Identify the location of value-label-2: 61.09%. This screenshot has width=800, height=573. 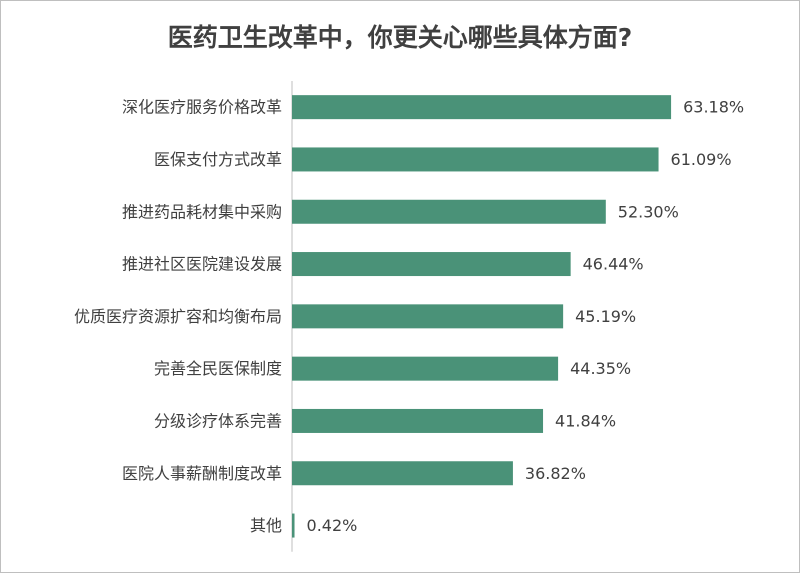
(701, 159).